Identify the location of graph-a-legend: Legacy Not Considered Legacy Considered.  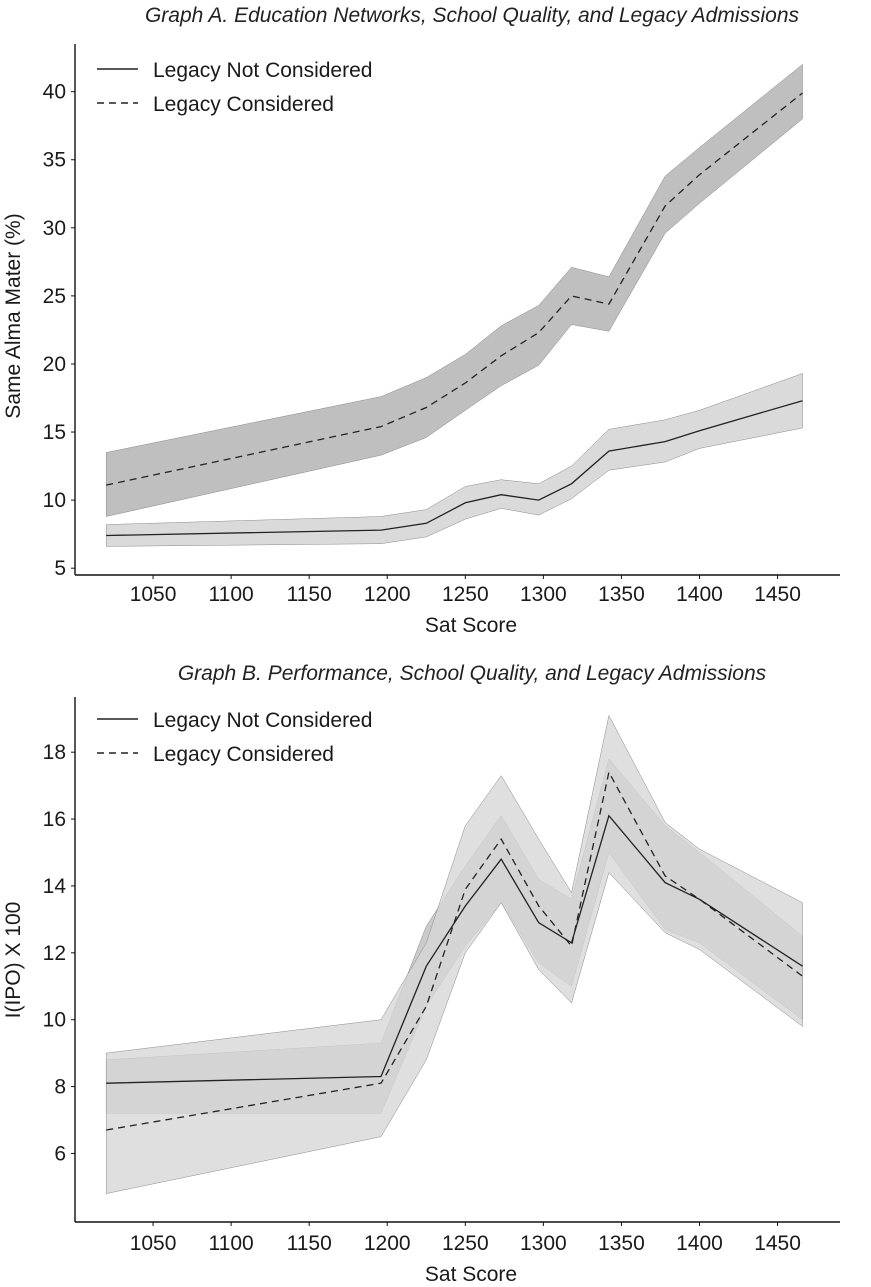
(234, 87).